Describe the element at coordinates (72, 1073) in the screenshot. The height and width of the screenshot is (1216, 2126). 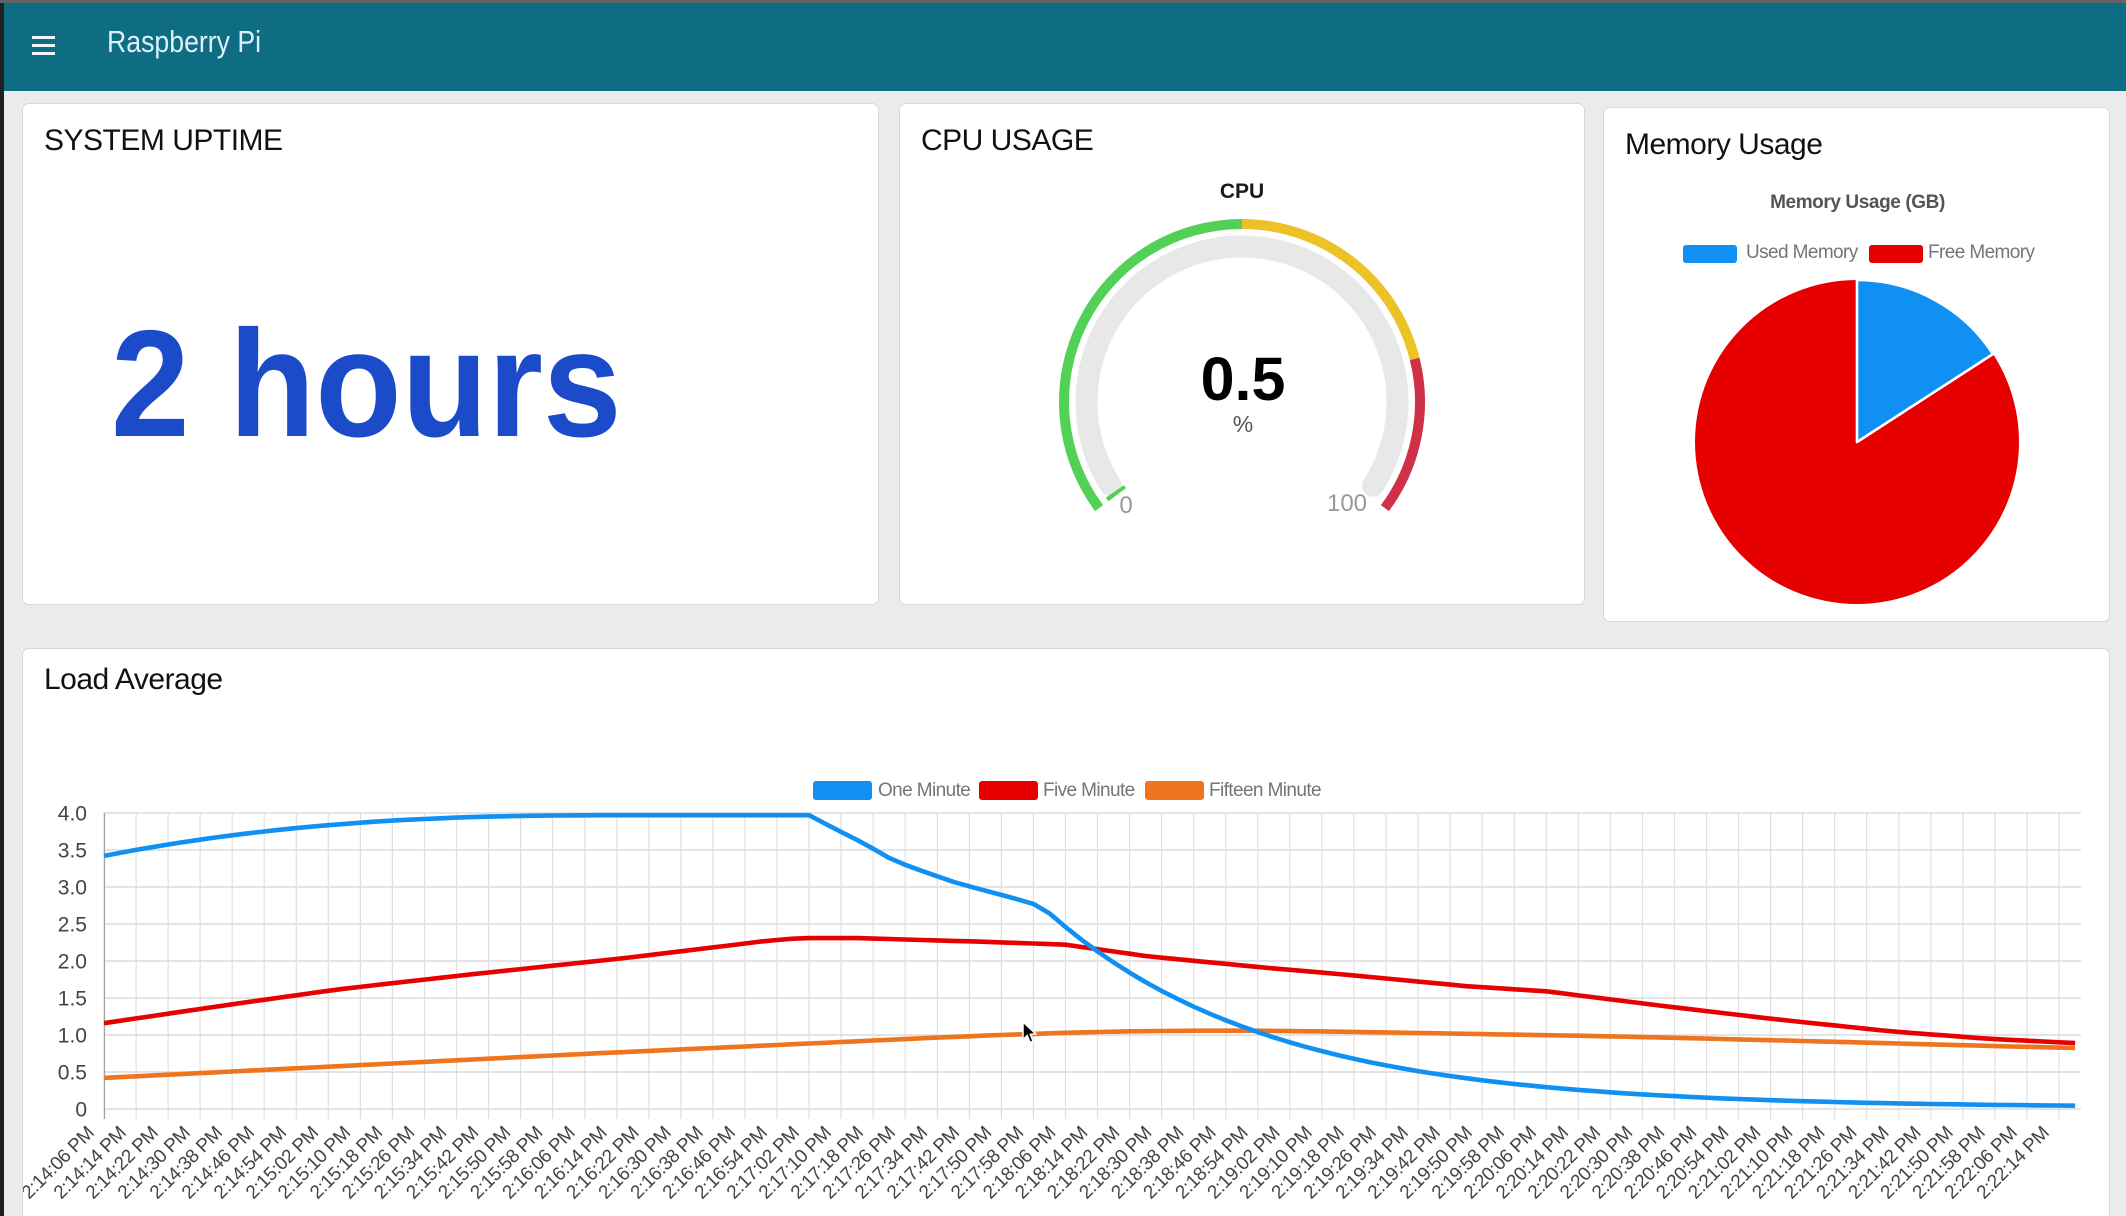
I see `svg-text: 0.5` at that location.